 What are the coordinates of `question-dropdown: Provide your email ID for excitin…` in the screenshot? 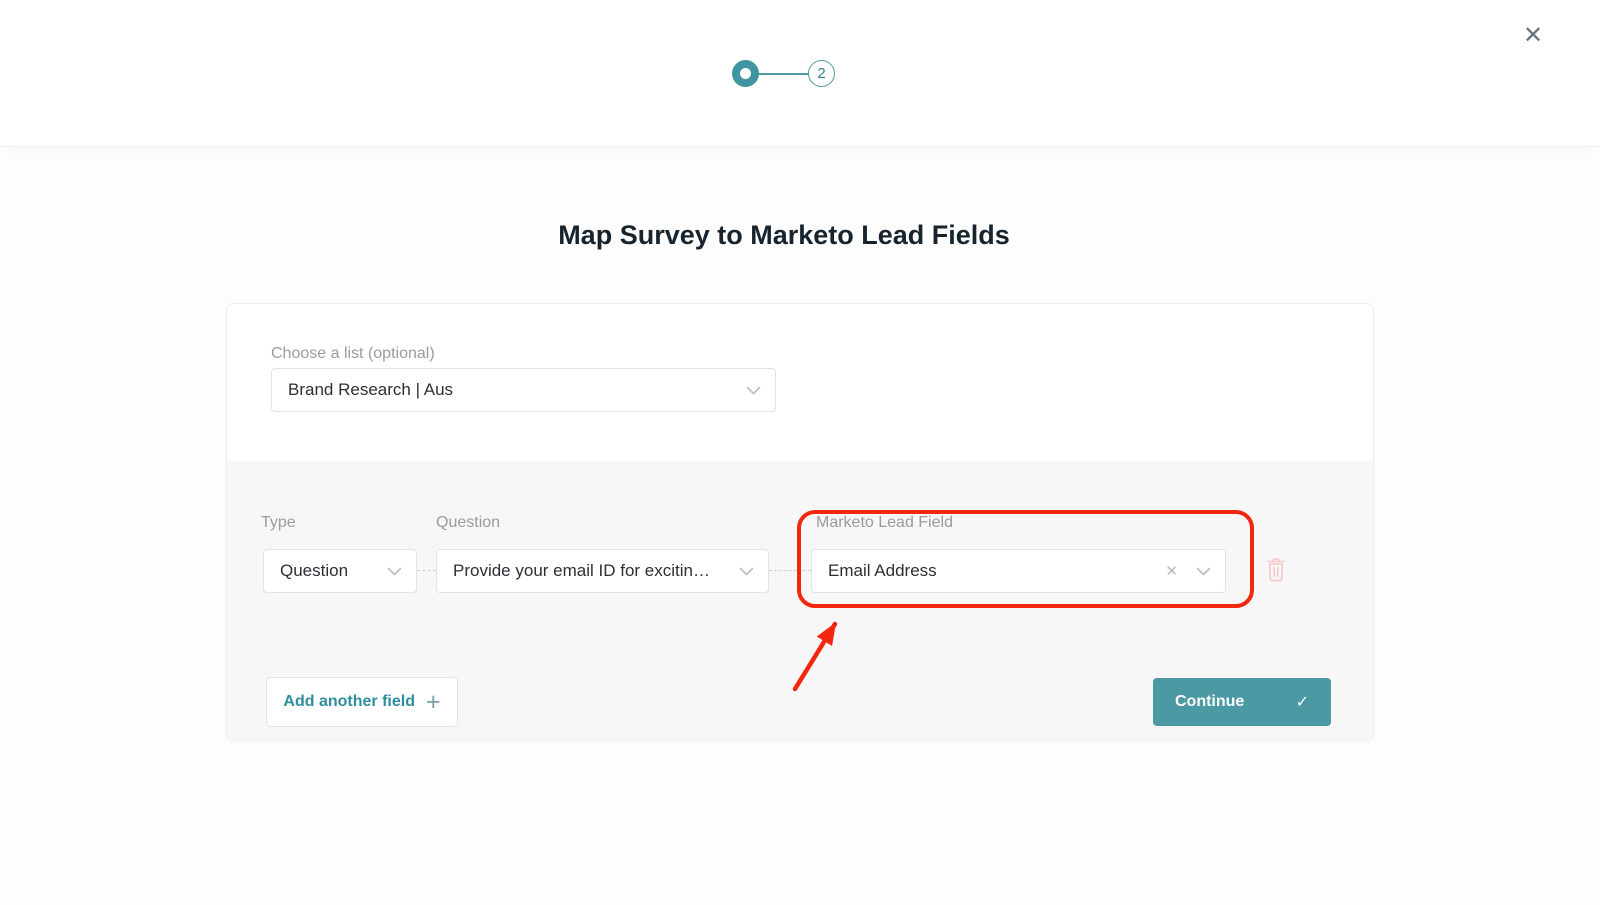 It's located at (602, 571).